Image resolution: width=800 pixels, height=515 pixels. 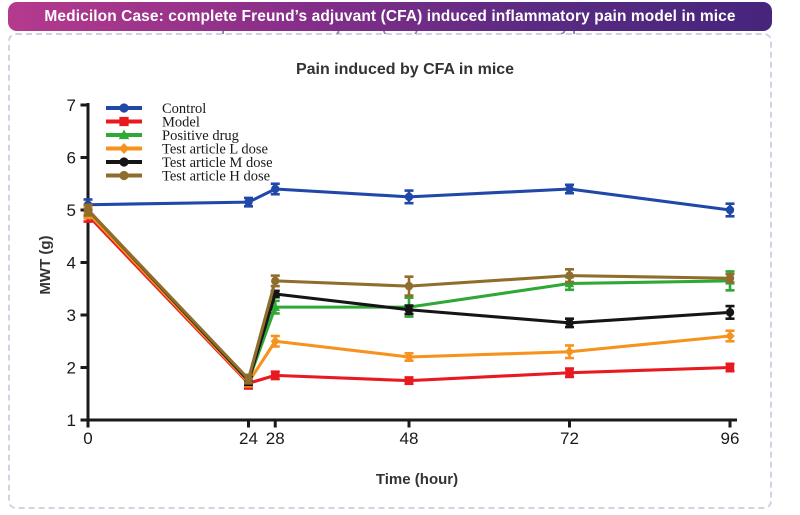 I want to click on svg-text: Positive drug, so click(x=200, y=136).